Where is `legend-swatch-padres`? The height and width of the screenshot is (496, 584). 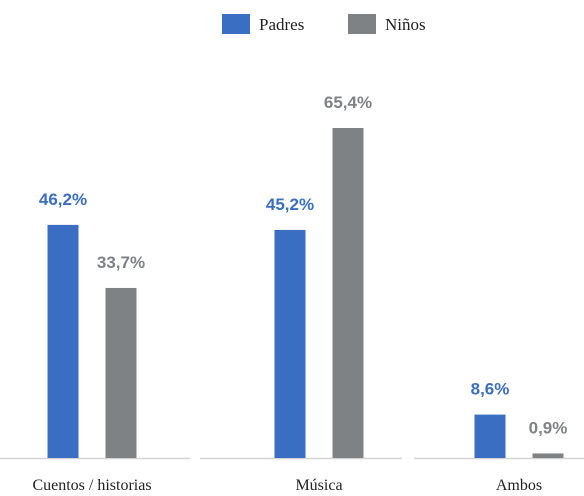 legend-swatch-padres is located at coordinates (236, 24).